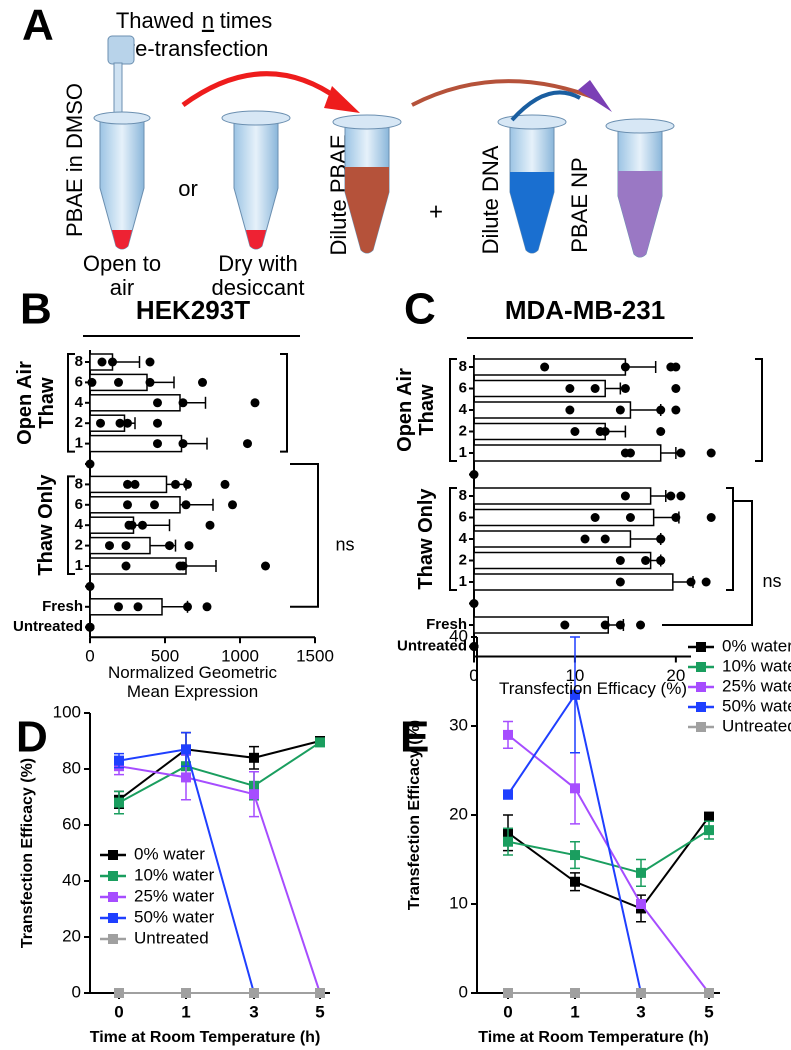  I want to click on legend-label: 25% water, so click(174, 895).